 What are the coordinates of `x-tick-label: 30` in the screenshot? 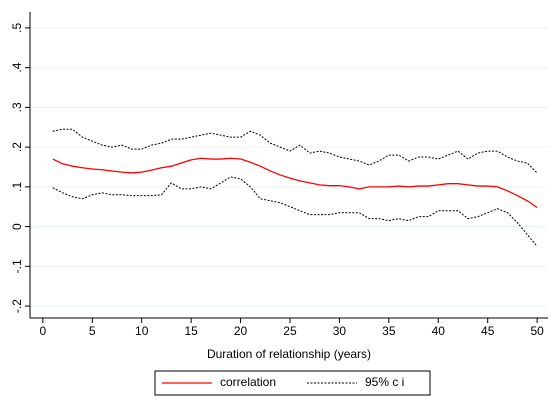 It's located at (340, 331).